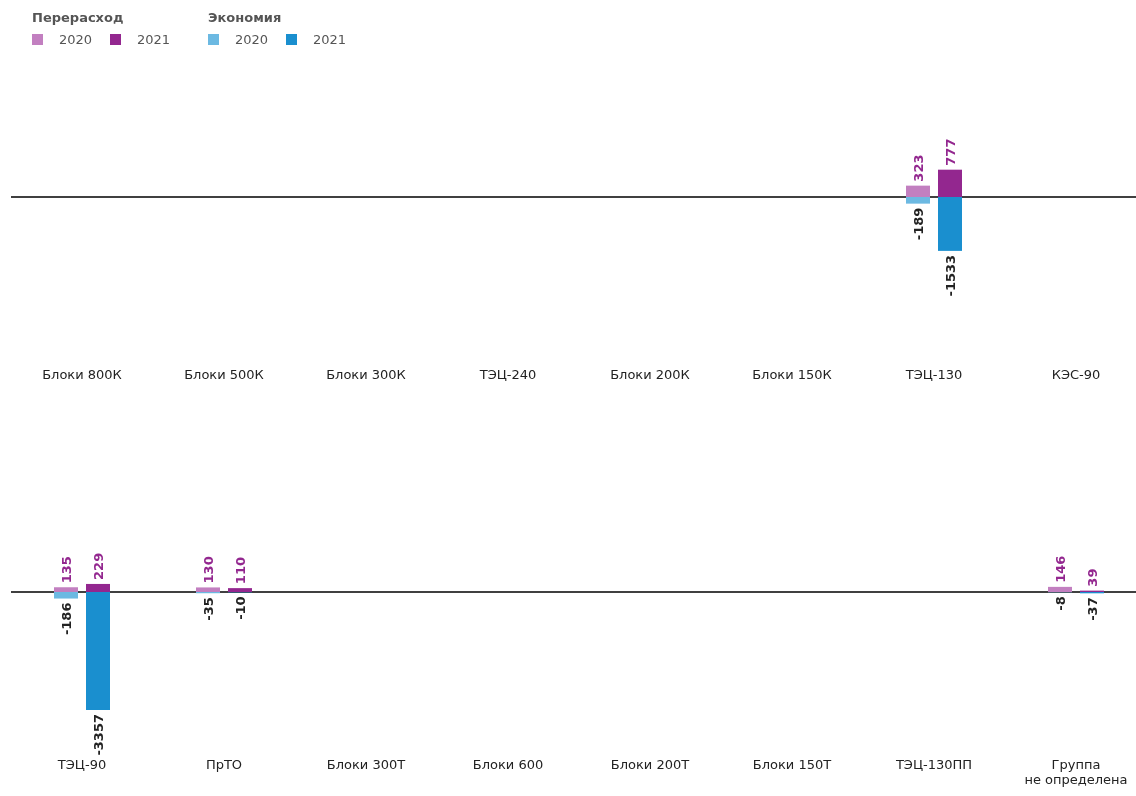 Image resolution: width=1136 pixels, height=796 pixels. Describe the element at coordinates (508, 764) in the screenshot. I see `x-tick-label: Блоки 600` at that location.